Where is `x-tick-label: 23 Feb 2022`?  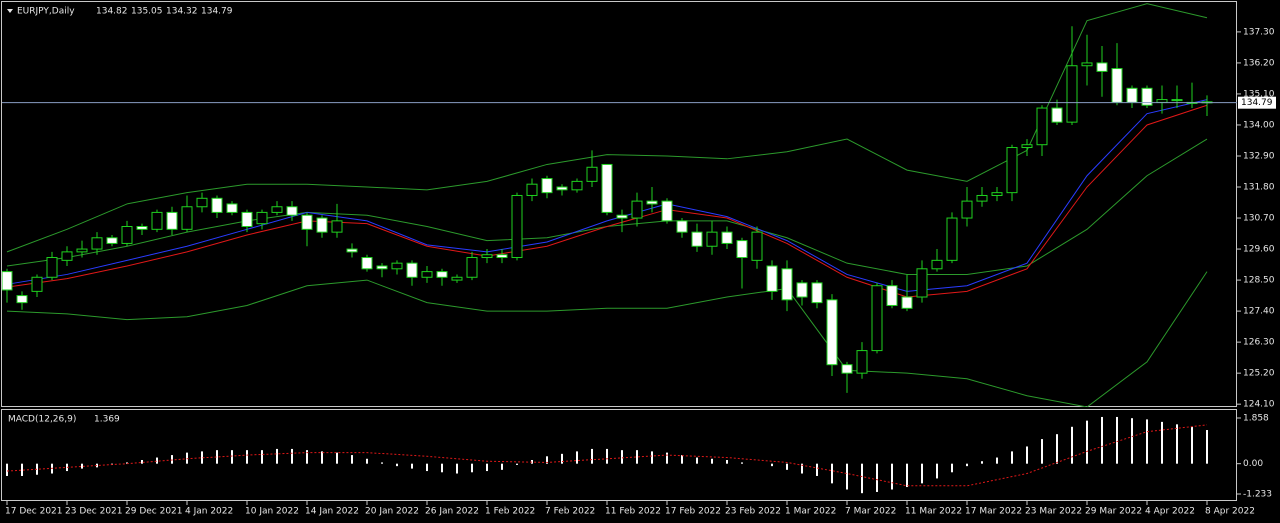
x-tick-label: 23 Feb 2022 is located at coordinates (753, 512).